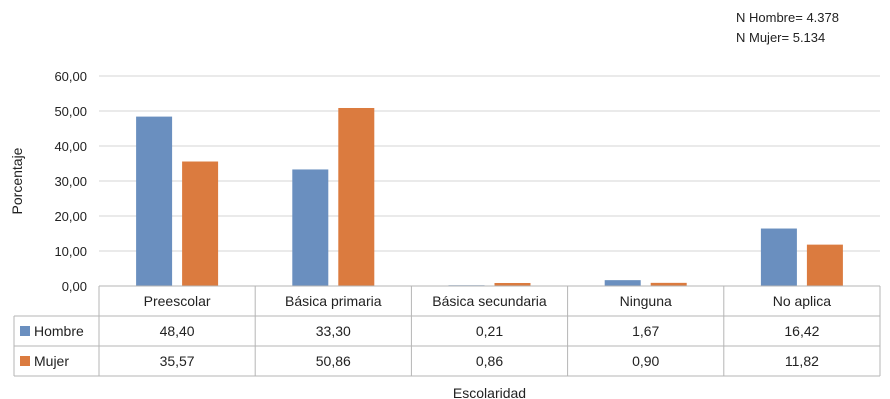 The height and width of the screenshot is (399, 890). What do you see at coordinates (74, 286) in the screenshot?
I see `y-tick-label: 0,00` at bounding box center [74, 286].